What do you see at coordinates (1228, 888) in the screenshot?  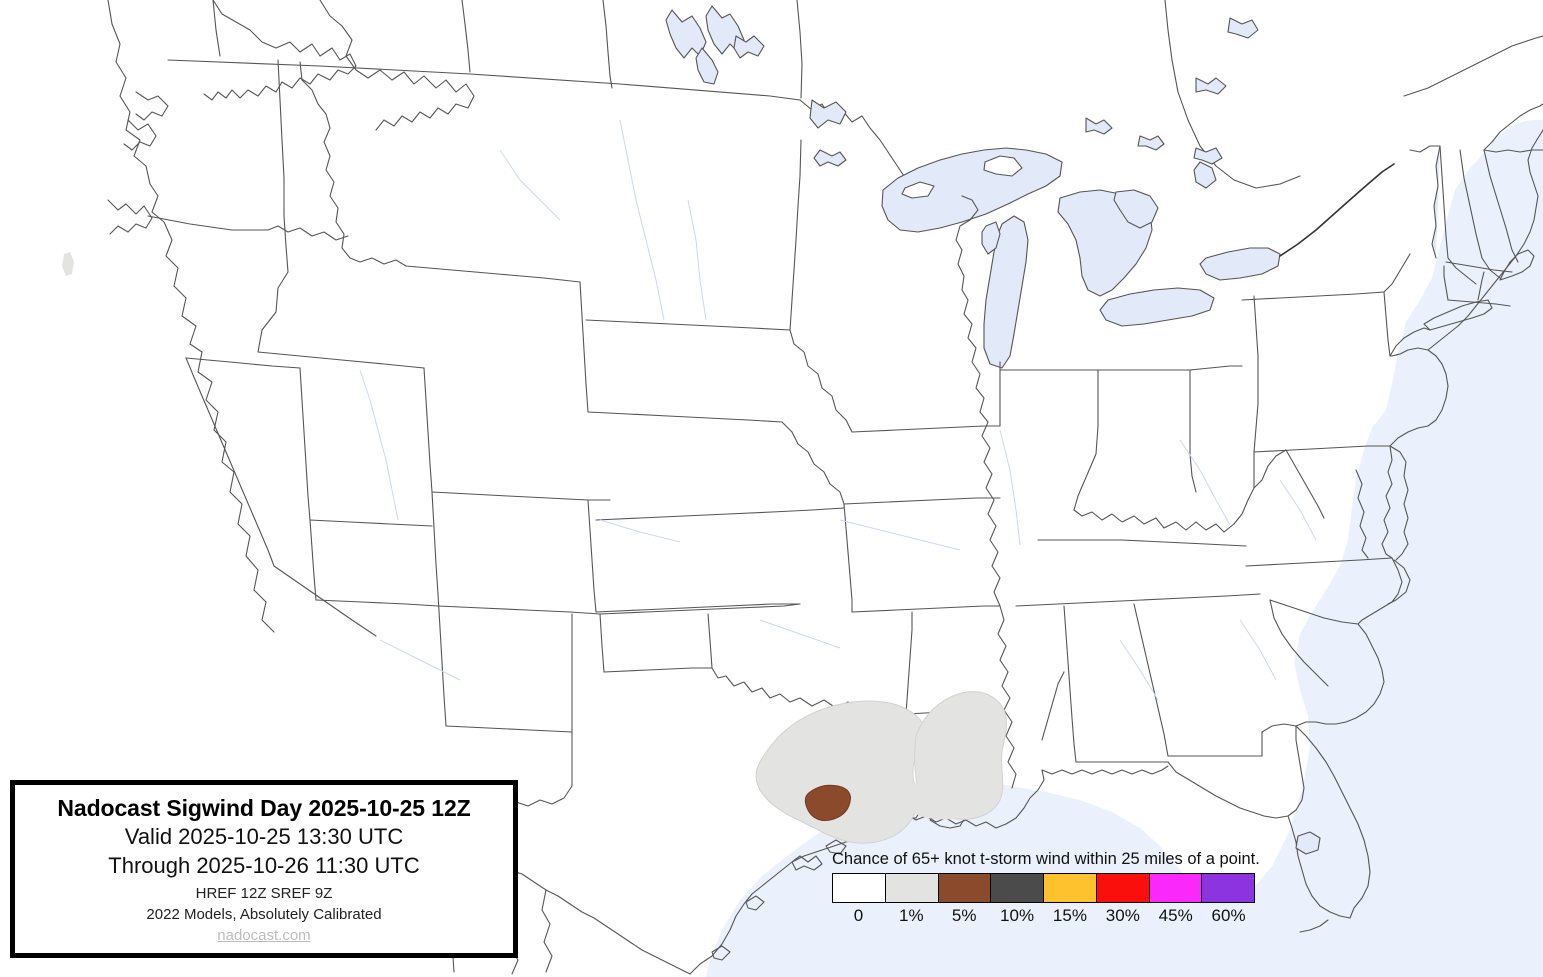 I see `legend-swatch-60pct` at bounding box center [1228, 888].